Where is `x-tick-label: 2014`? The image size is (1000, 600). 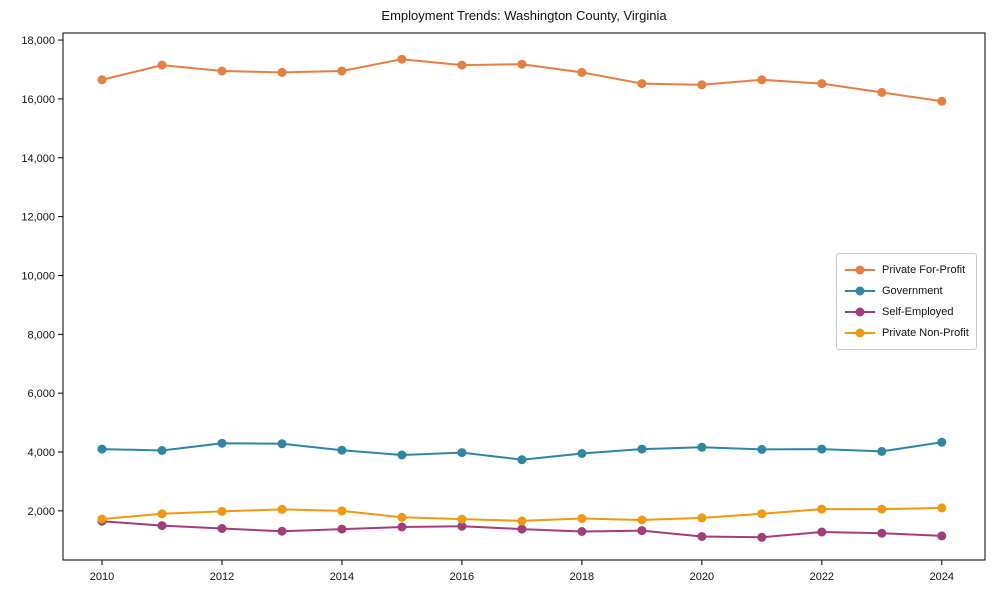 x-tick-label: 2014 is located at coordinates (342, 577).